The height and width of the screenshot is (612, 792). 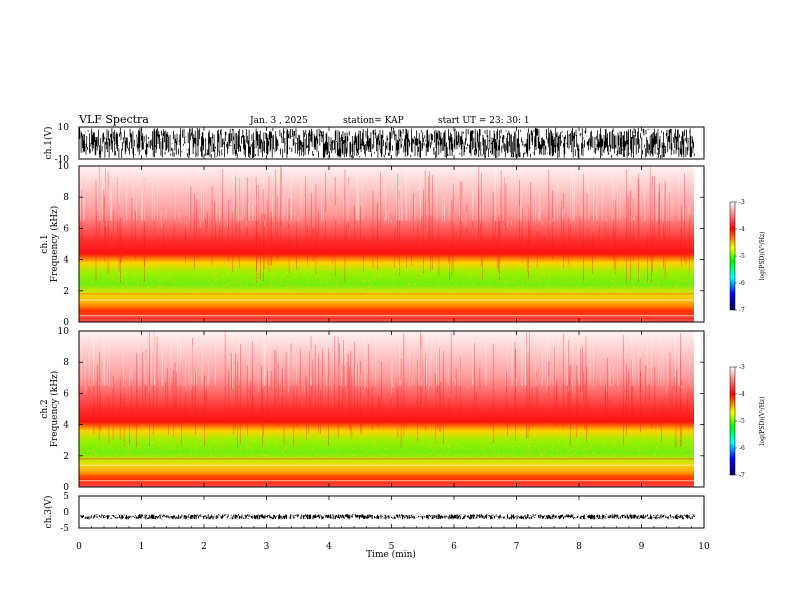 I want to click on xtick-label: 4, so click(x=329, y=547).